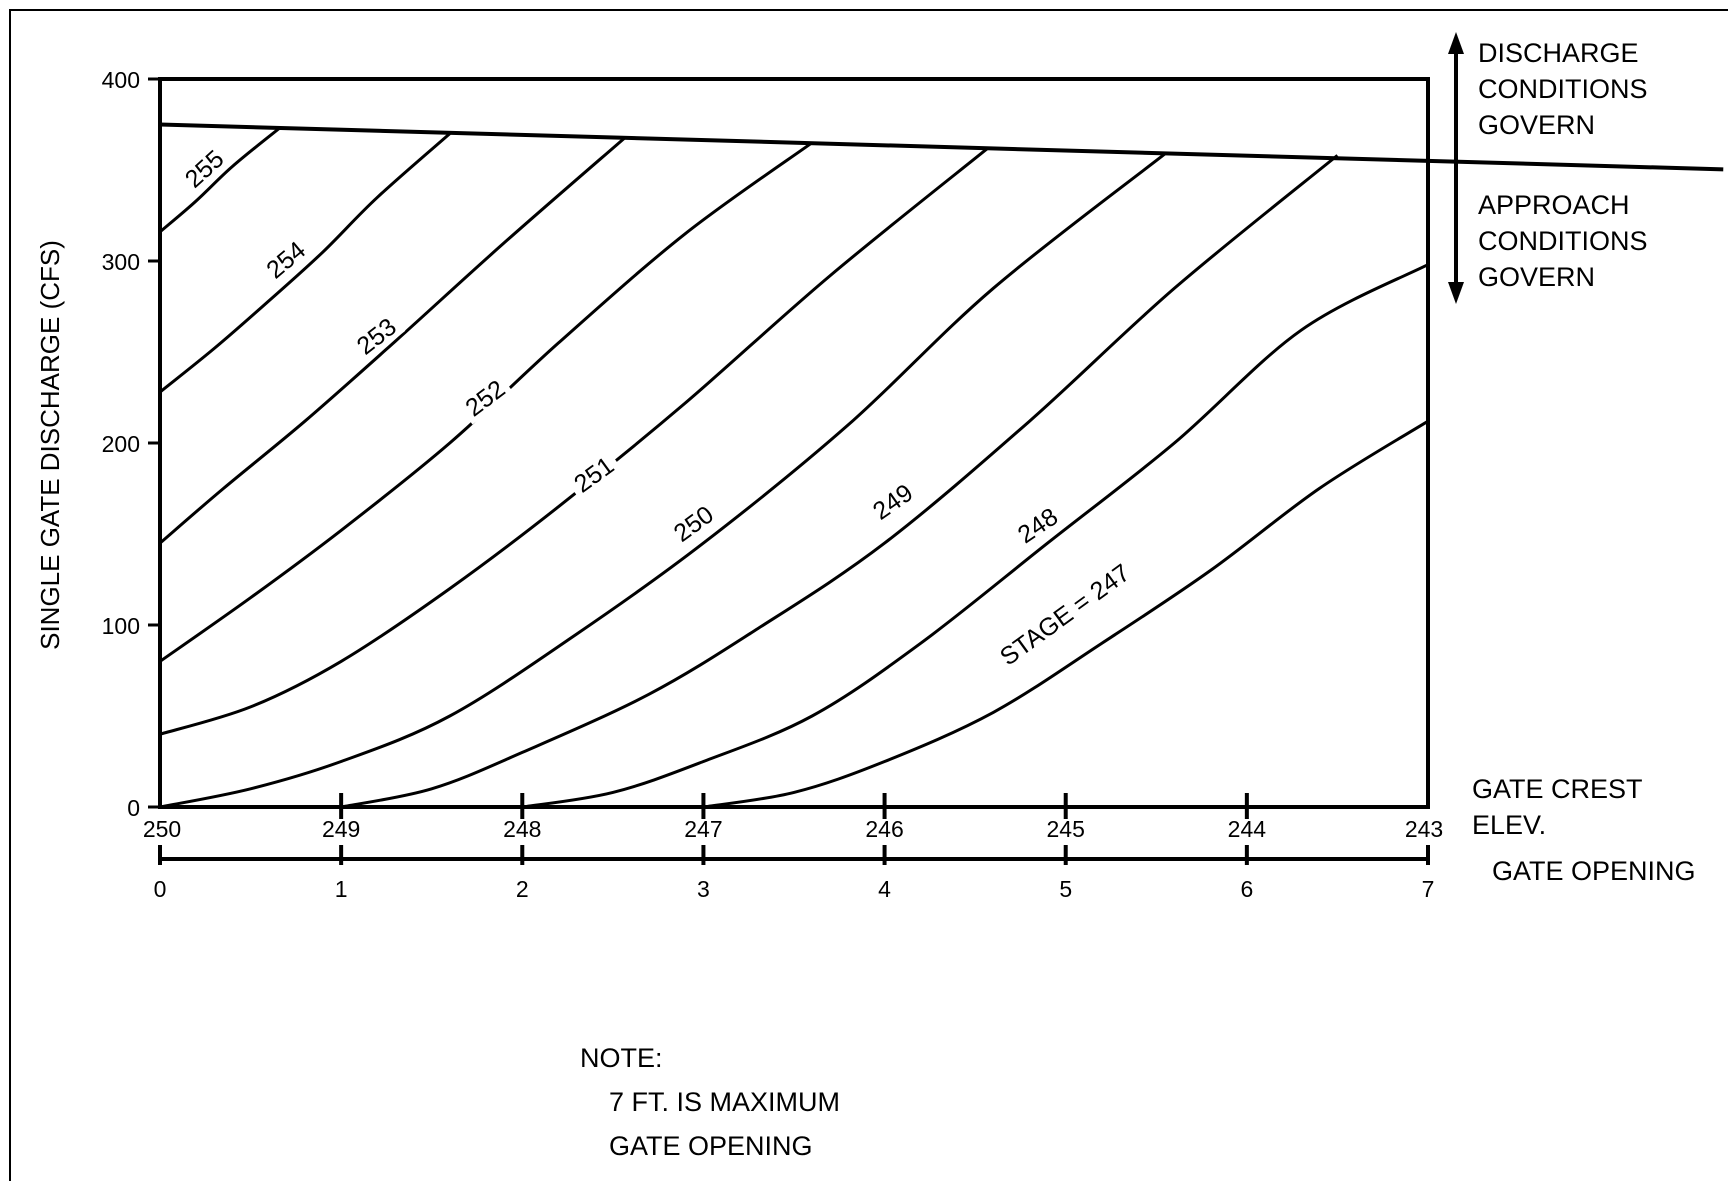  What do you see at coordinates (522, 889) in the screenshot?
I see `x-tick-label: 2` at bounding box center [522, 889].